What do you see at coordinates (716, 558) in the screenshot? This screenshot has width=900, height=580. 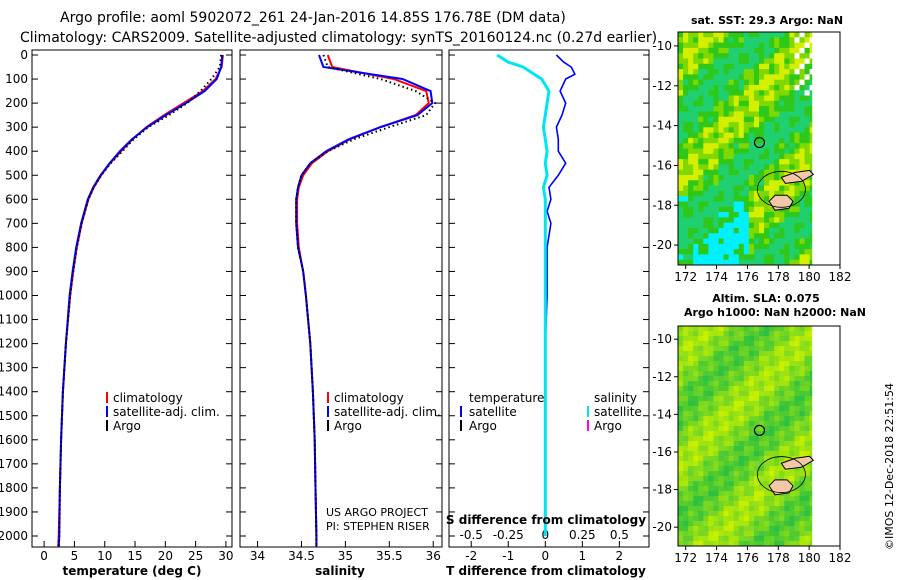 I see `map-lon-label: 174` at bounding box center [716, 558].